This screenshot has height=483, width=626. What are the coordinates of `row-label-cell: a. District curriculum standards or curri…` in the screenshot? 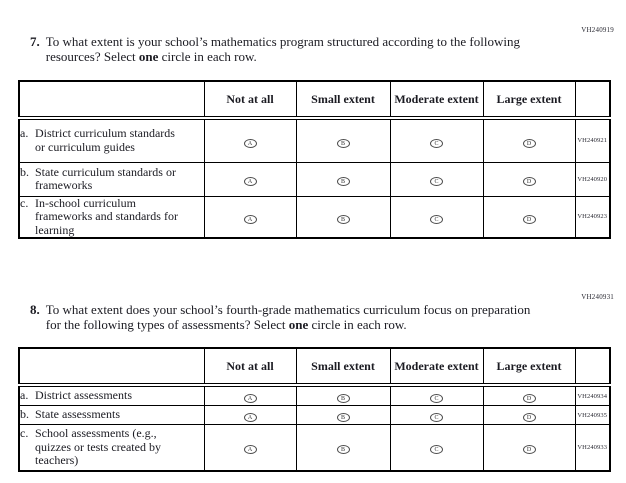 It's located at (111, 140).